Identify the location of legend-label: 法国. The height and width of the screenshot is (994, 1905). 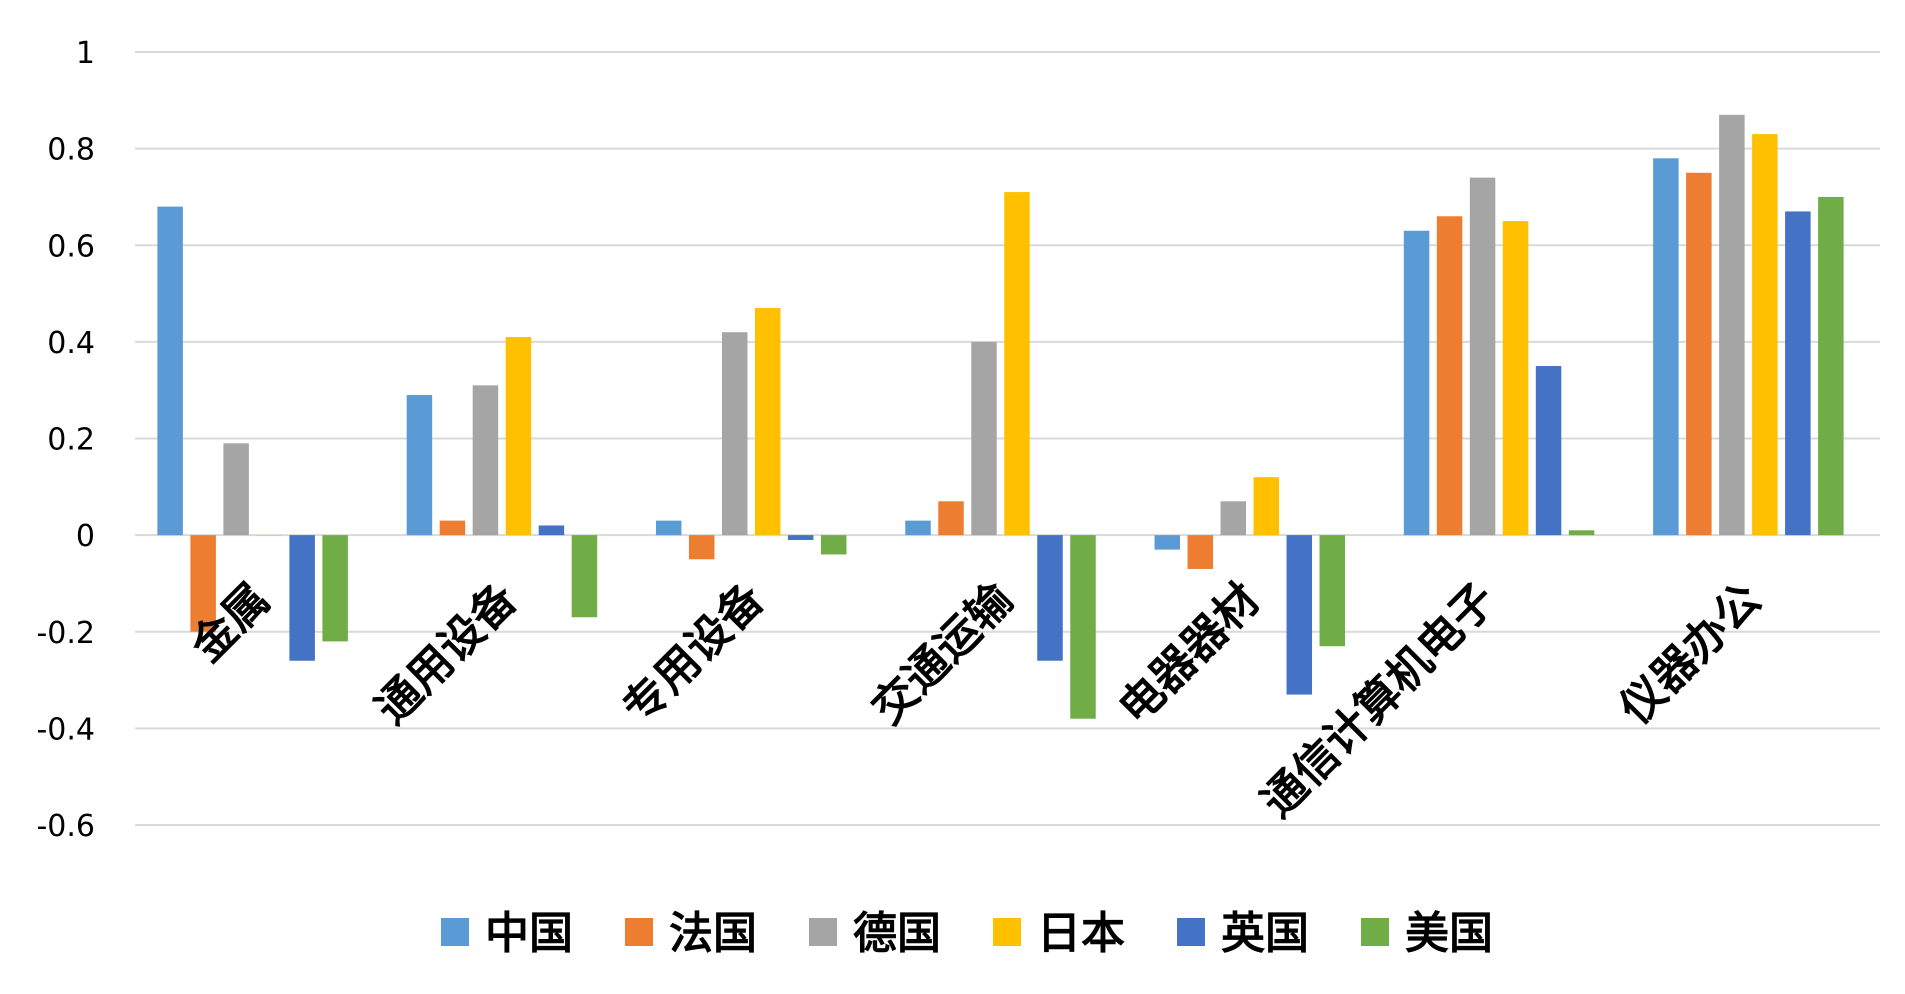
(713, 933).